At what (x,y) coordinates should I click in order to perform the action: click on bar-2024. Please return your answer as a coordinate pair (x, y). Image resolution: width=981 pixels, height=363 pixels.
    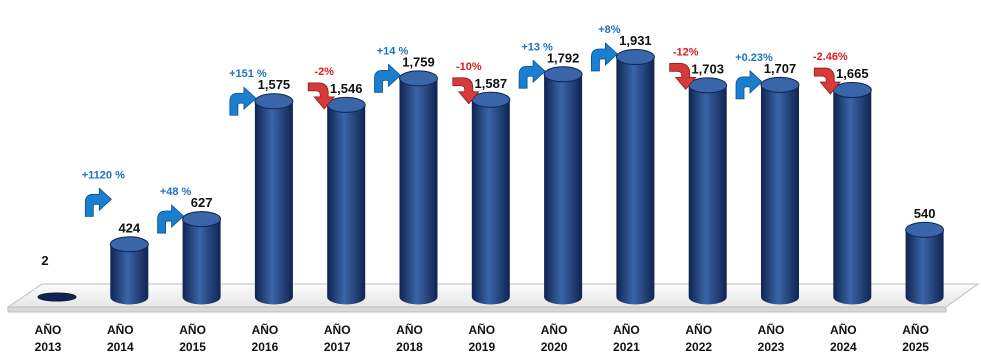
    Looking at the image, I should click on (852, 197).